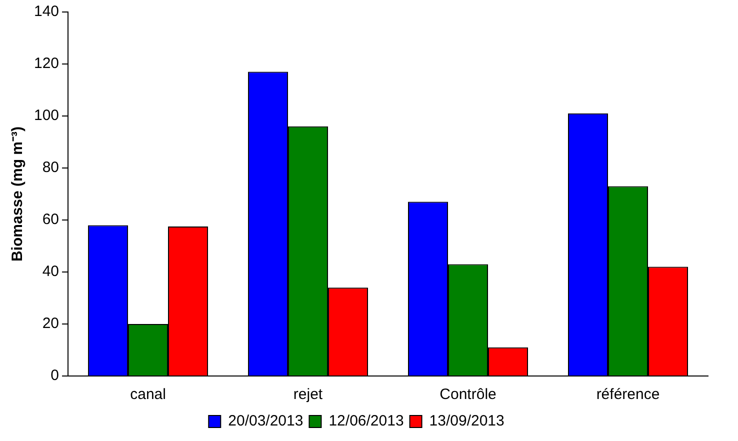 This screenshot has width=738, height=441. What do you see at coordinates (47, 63) in the screenshot?
I see `y-tick-label: 120` at bounding box center [47, 63].